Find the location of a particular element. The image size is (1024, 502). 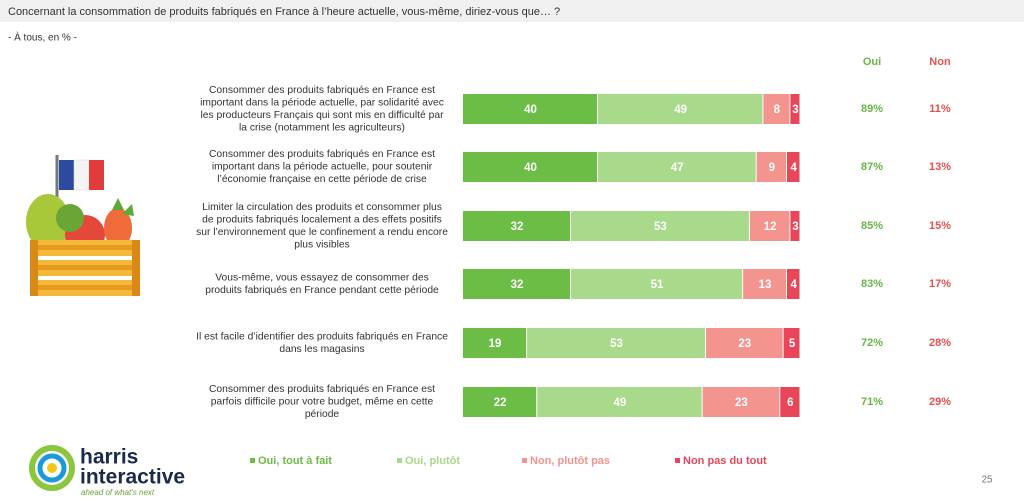

data-label: 12 is located at coordinates (770, 227).